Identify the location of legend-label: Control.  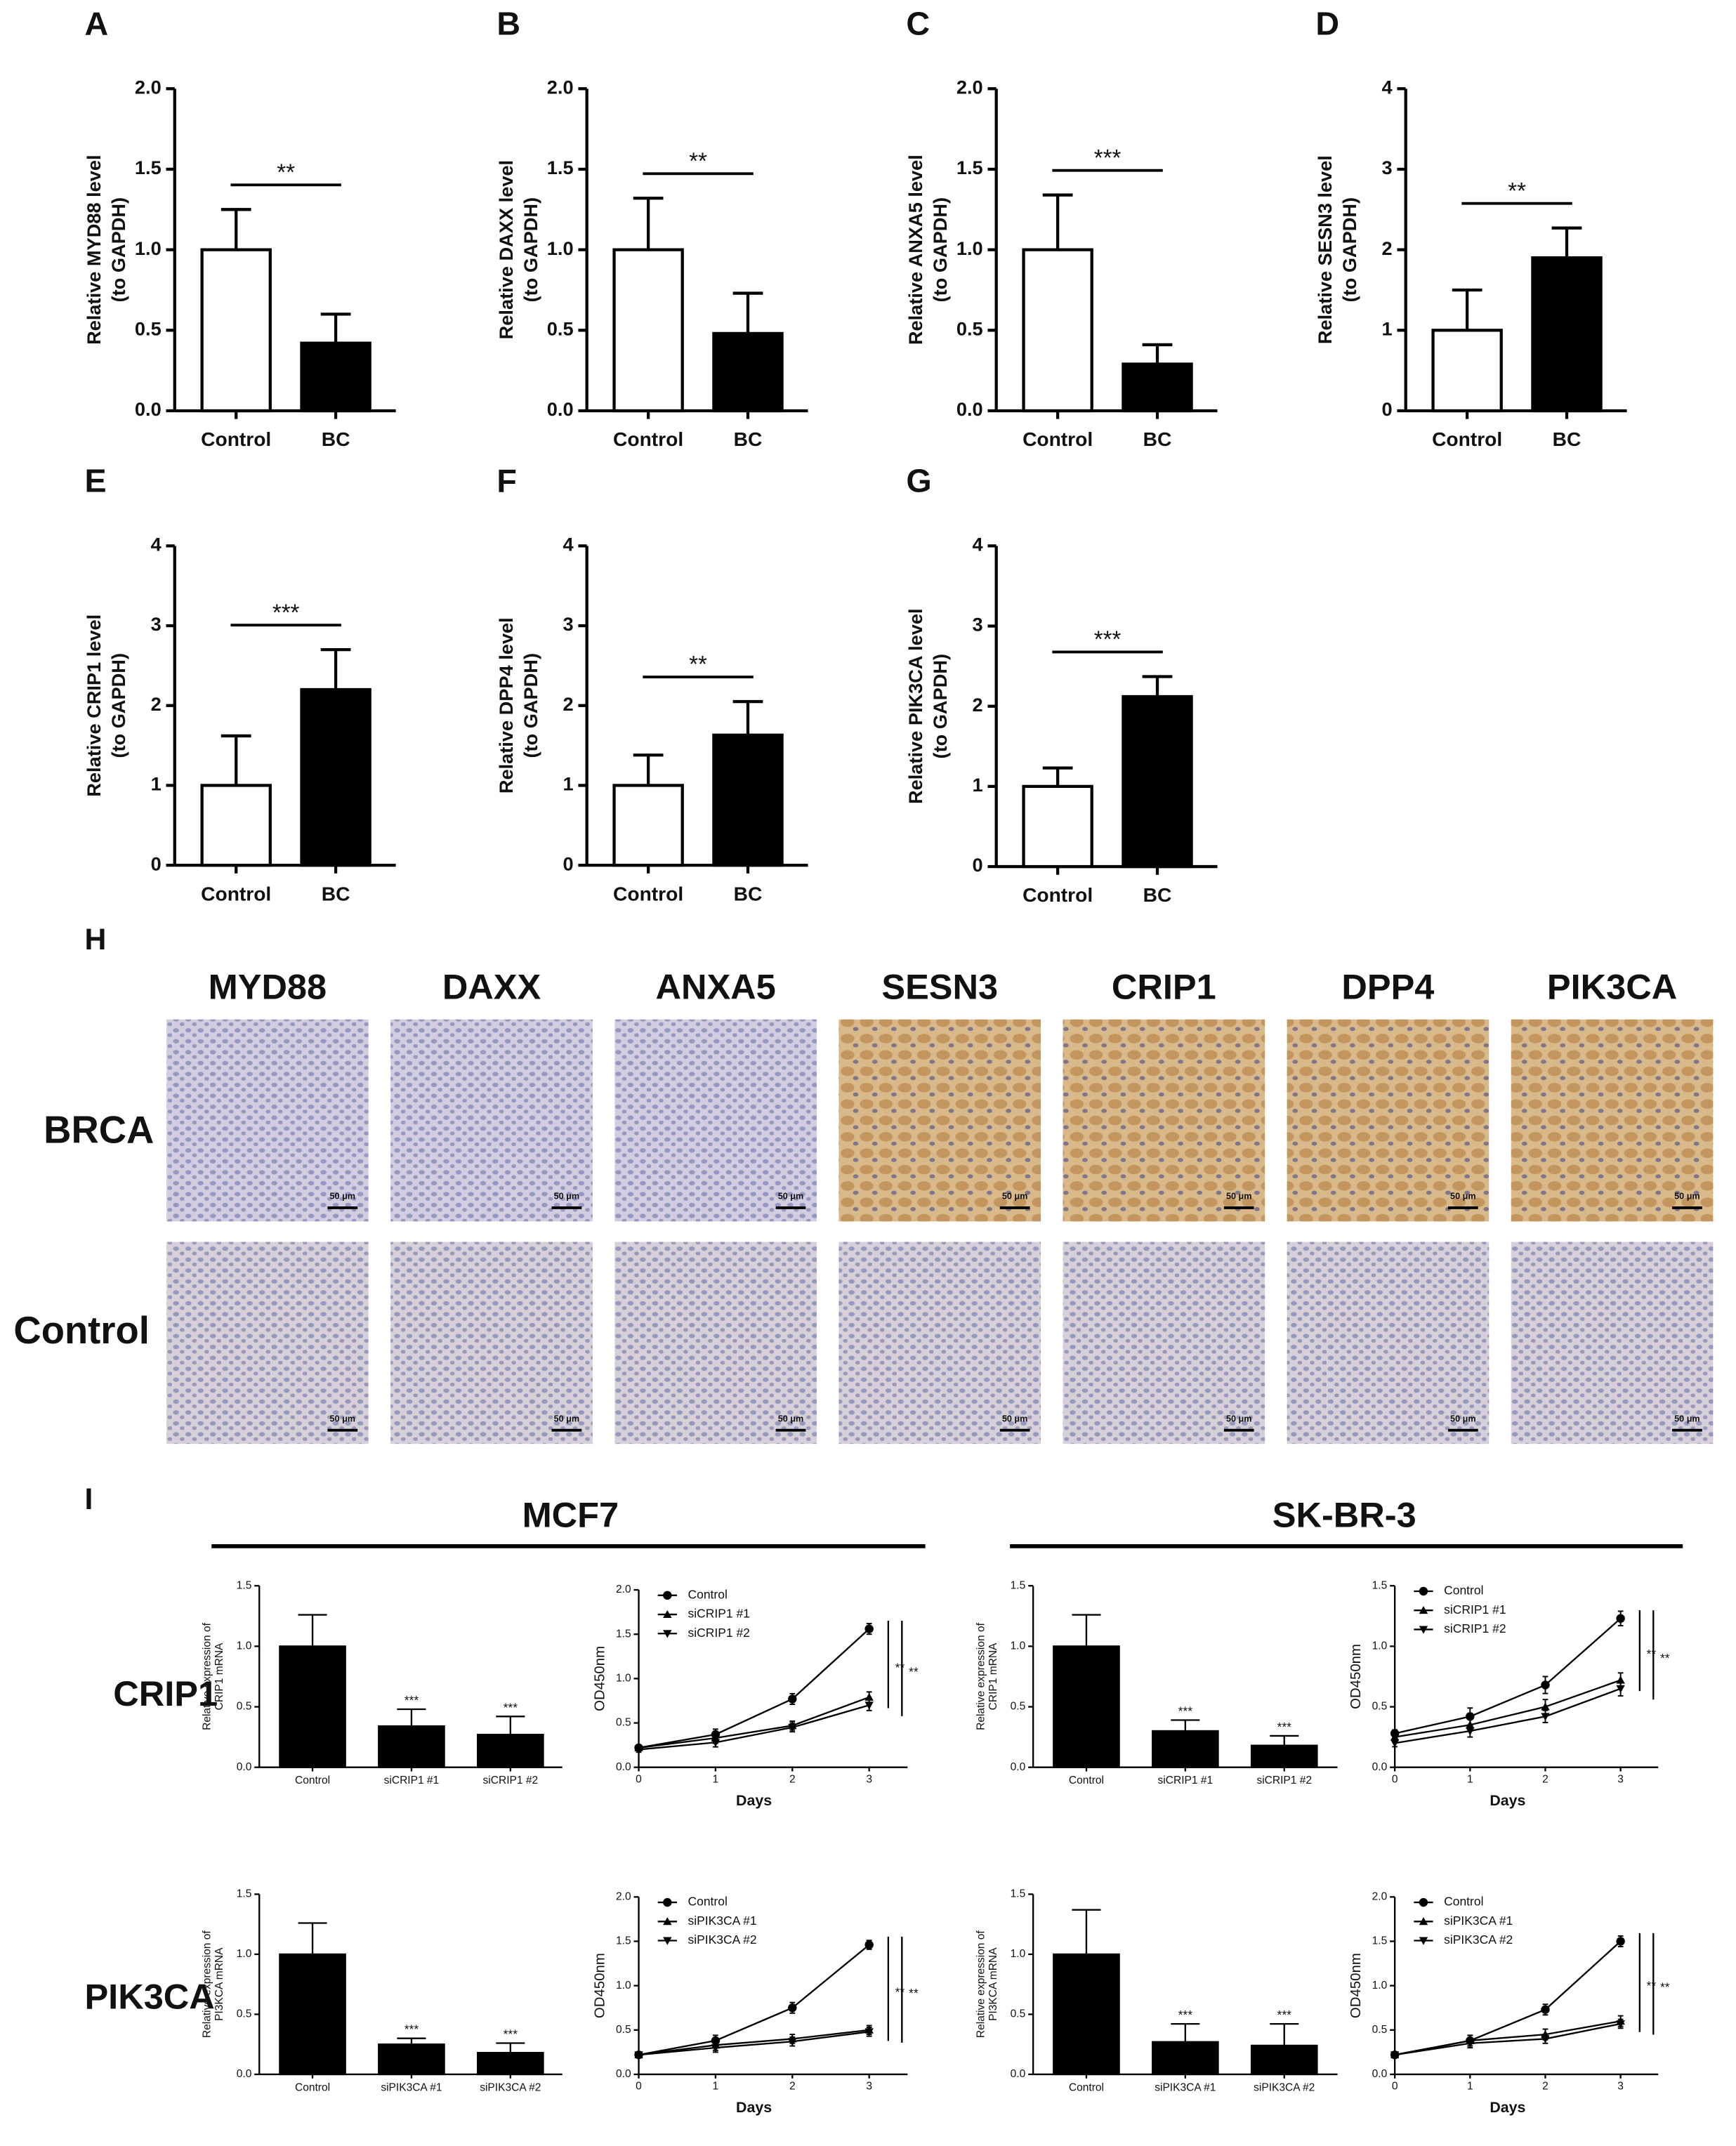
(1463, 1591).